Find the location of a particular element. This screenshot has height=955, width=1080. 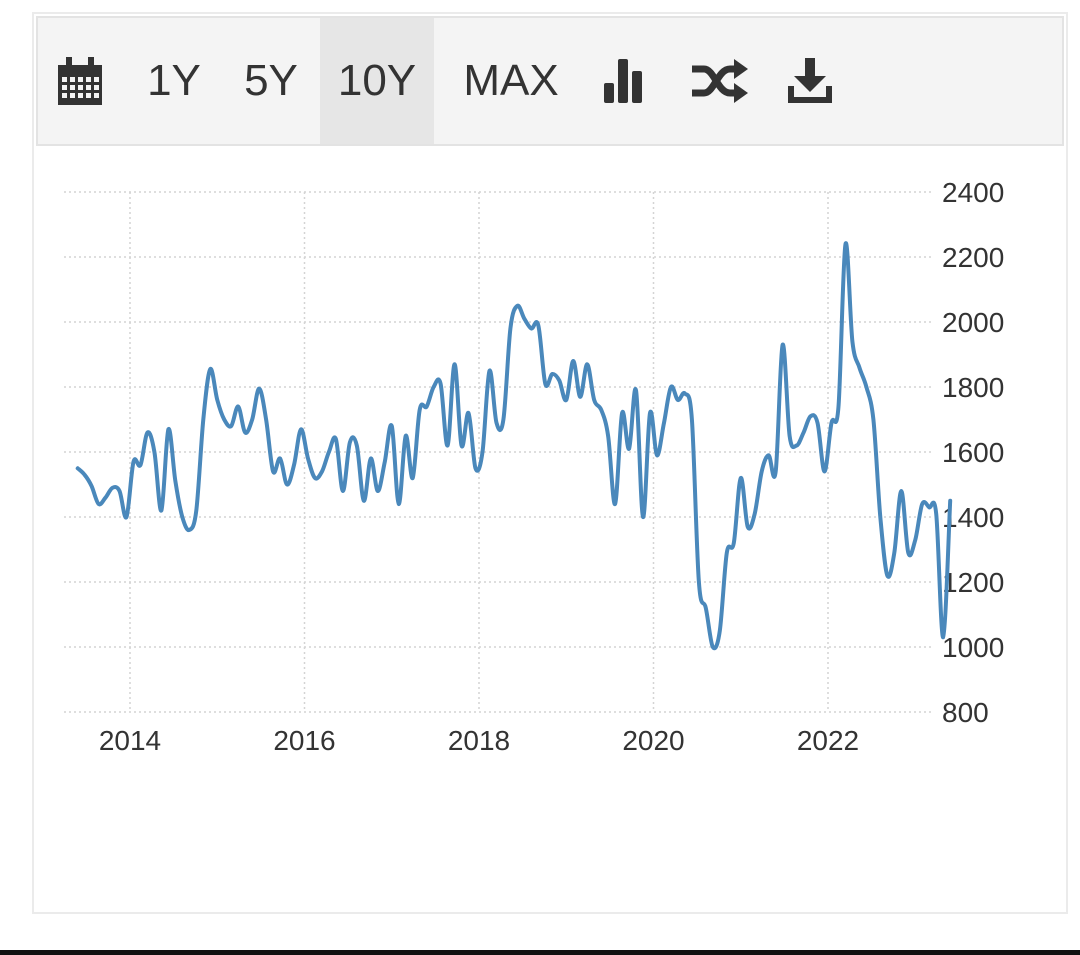

range-10y-button: 10Y is located at coordinates (377, 81).